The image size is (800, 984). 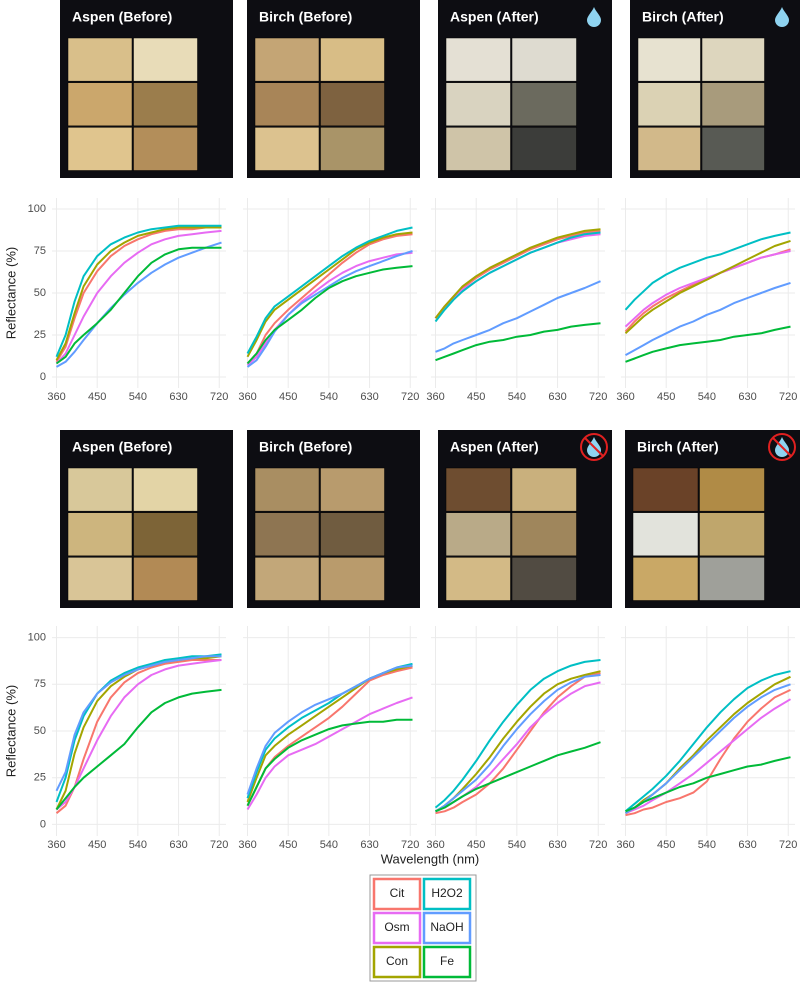 I want to click on y-tick-label: 50, so click(x=40, y=293).